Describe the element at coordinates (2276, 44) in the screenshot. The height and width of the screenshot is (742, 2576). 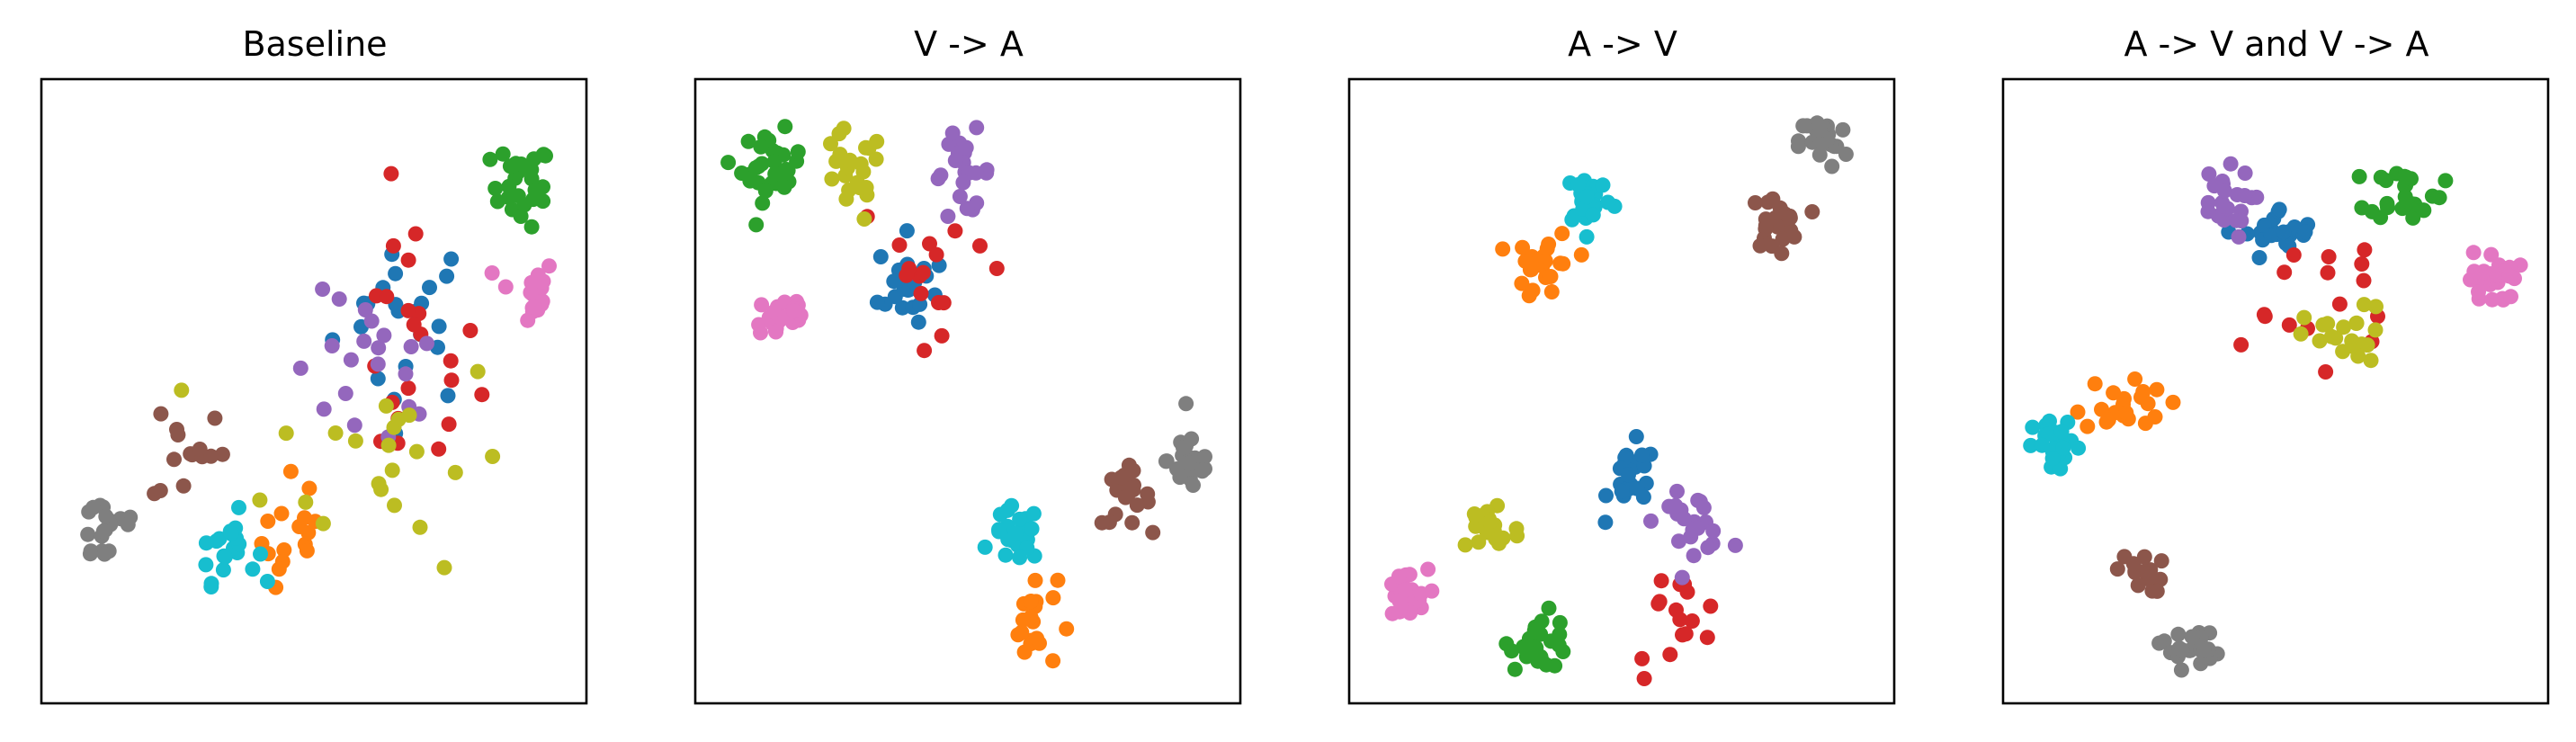
I see `panel-title-a-to-v-and-v-to-a: A -> V and V -> A` at that location.